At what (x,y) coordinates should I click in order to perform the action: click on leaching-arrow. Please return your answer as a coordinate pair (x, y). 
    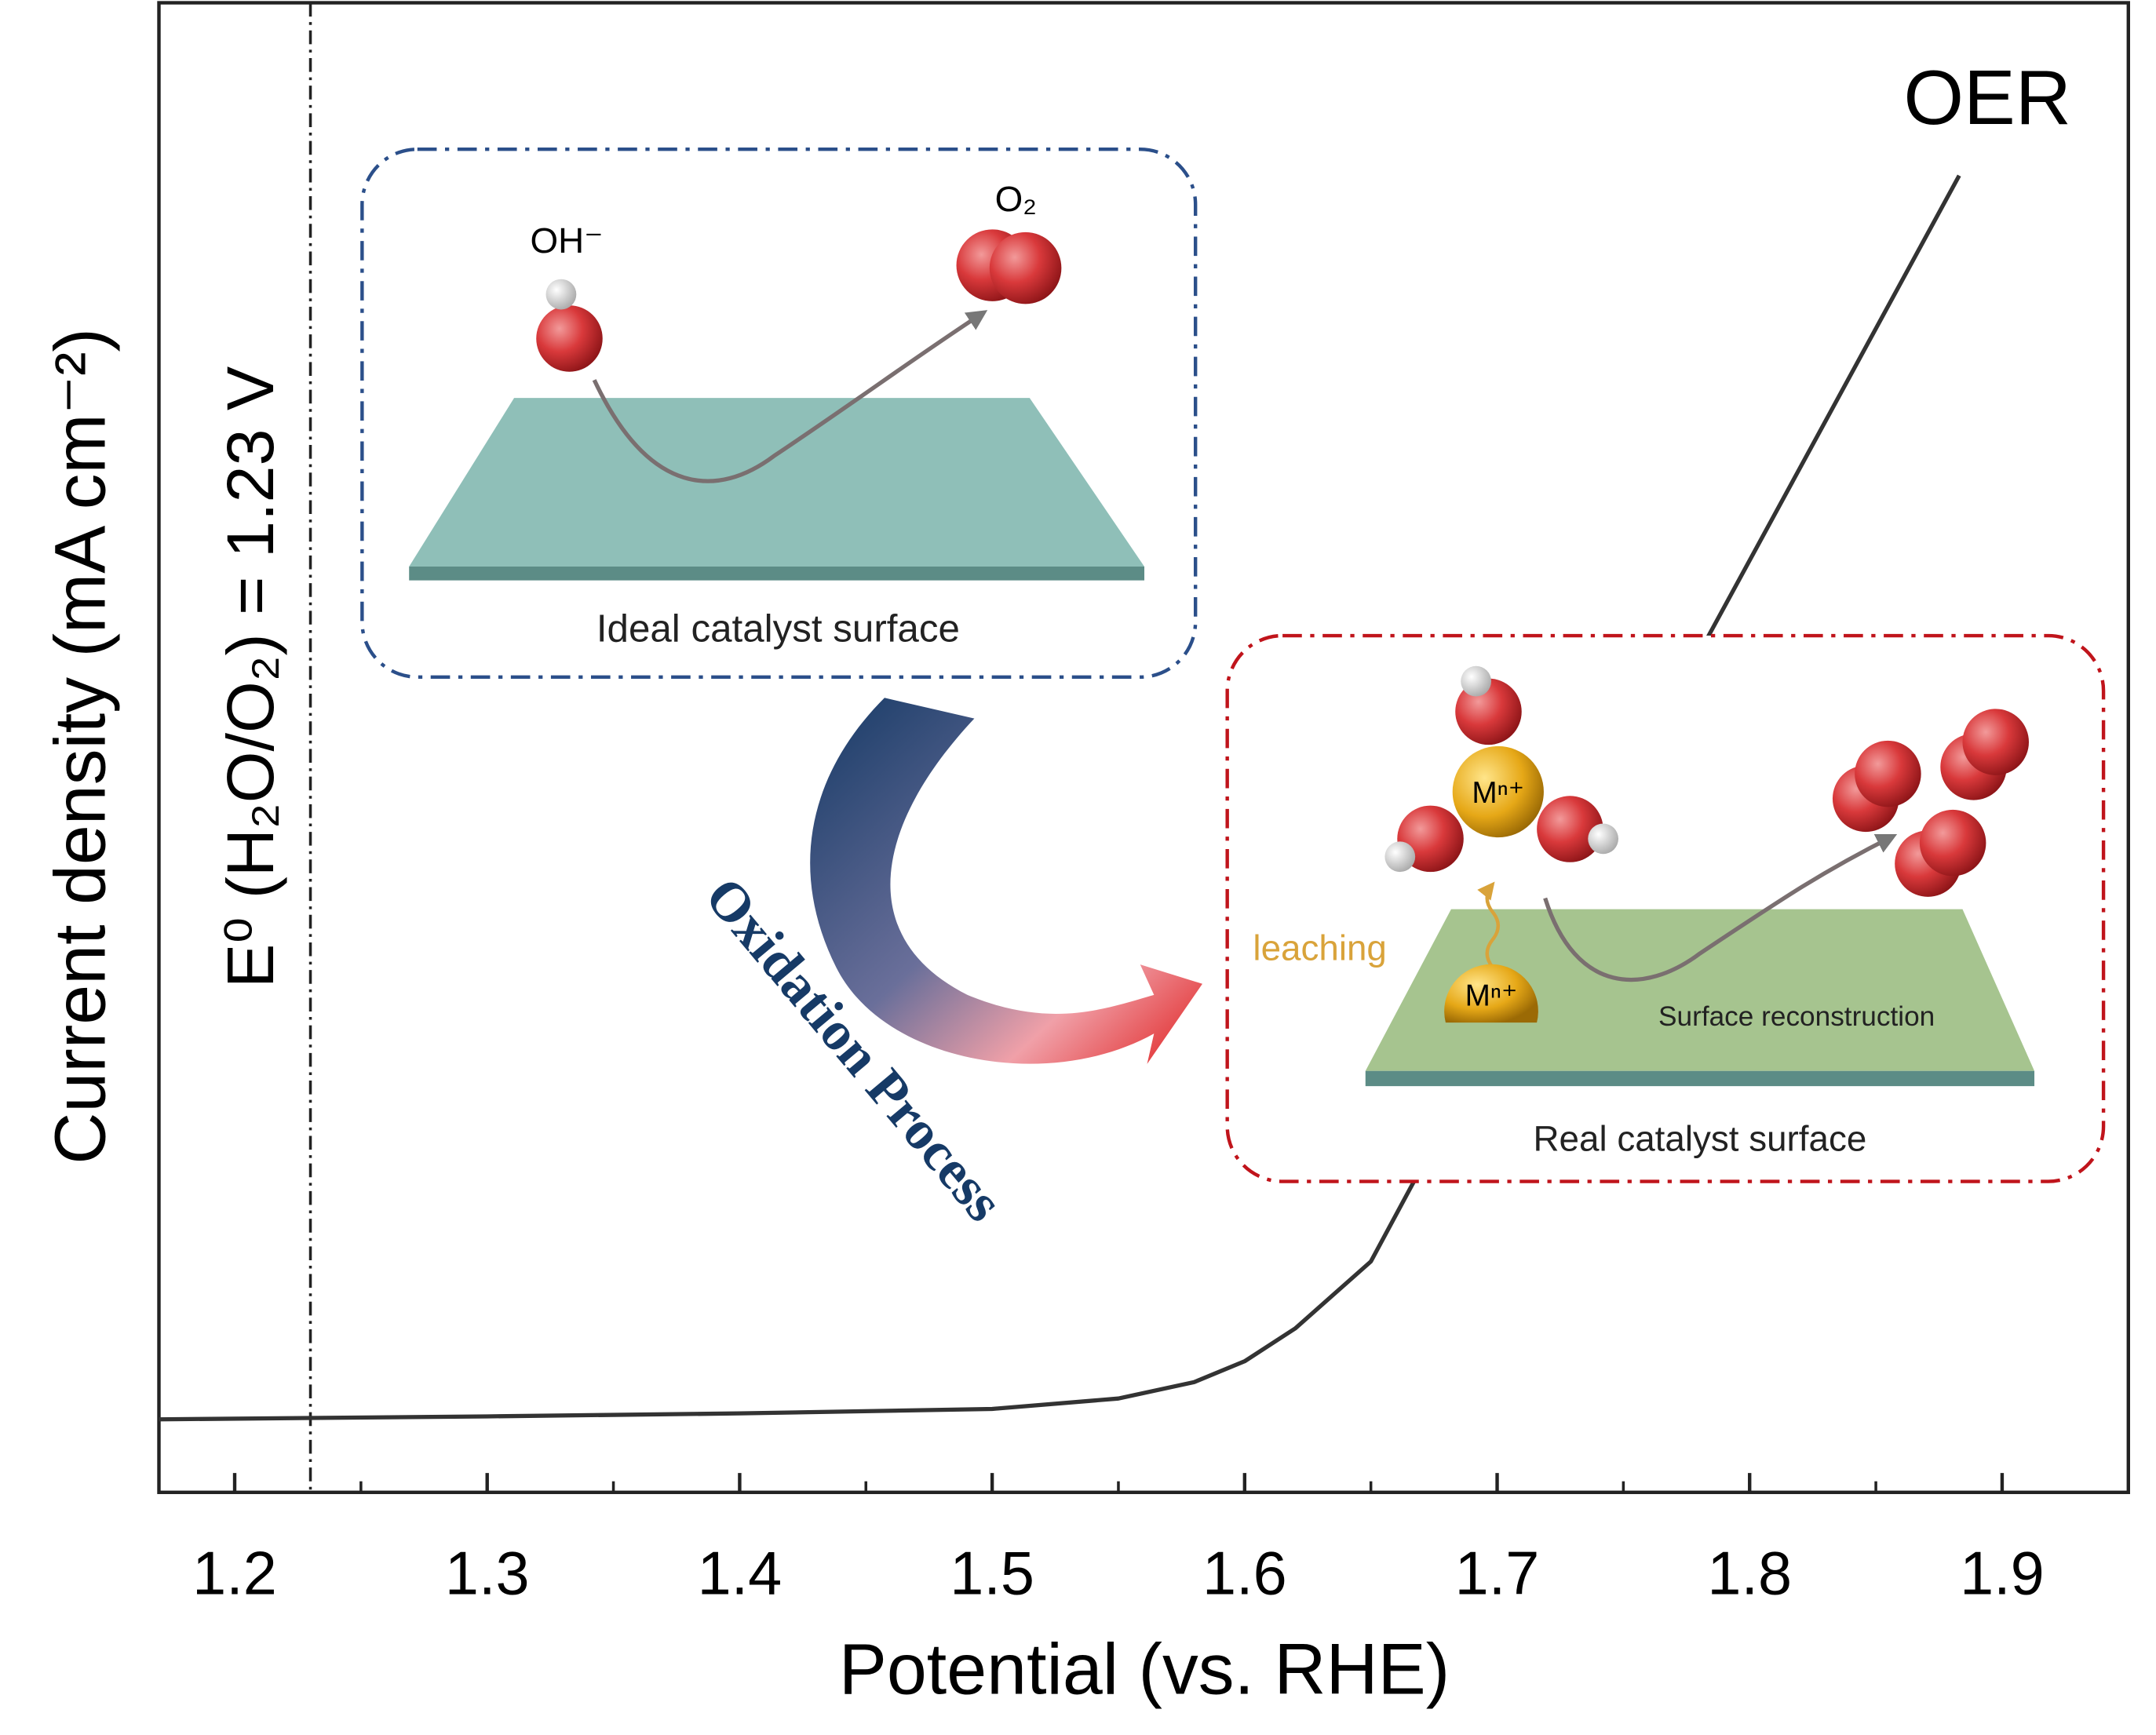
    Looking at the image, I should click on (1489, 925).